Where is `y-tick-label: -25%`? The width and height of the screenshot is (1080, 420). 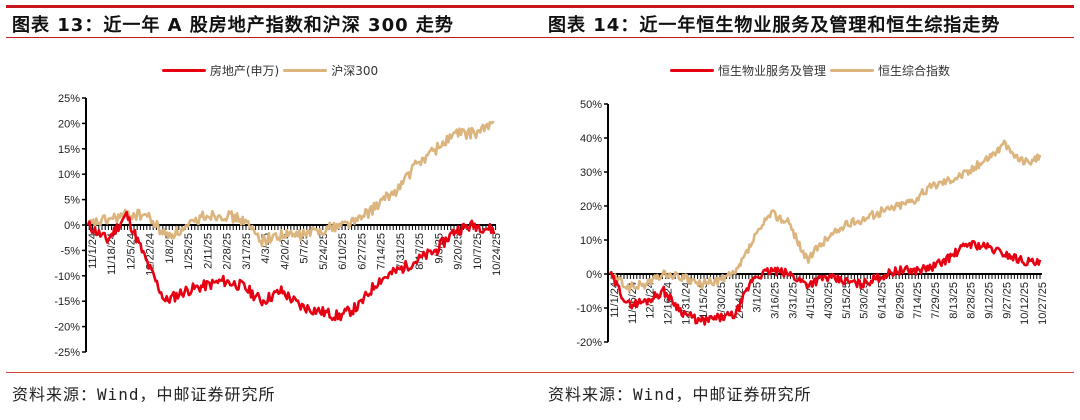 y-tick-label: -25% is located at coordinates (67, 353).